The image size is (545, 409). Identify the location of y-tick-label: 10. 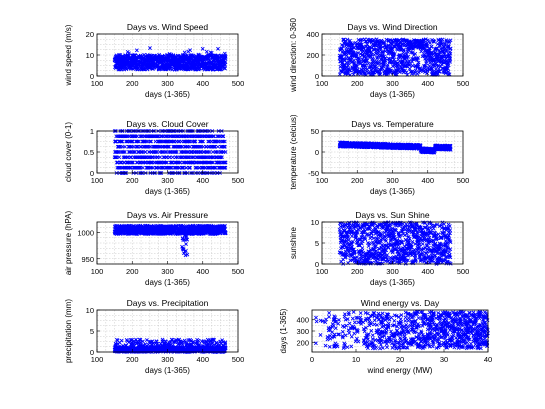
(90, 55).